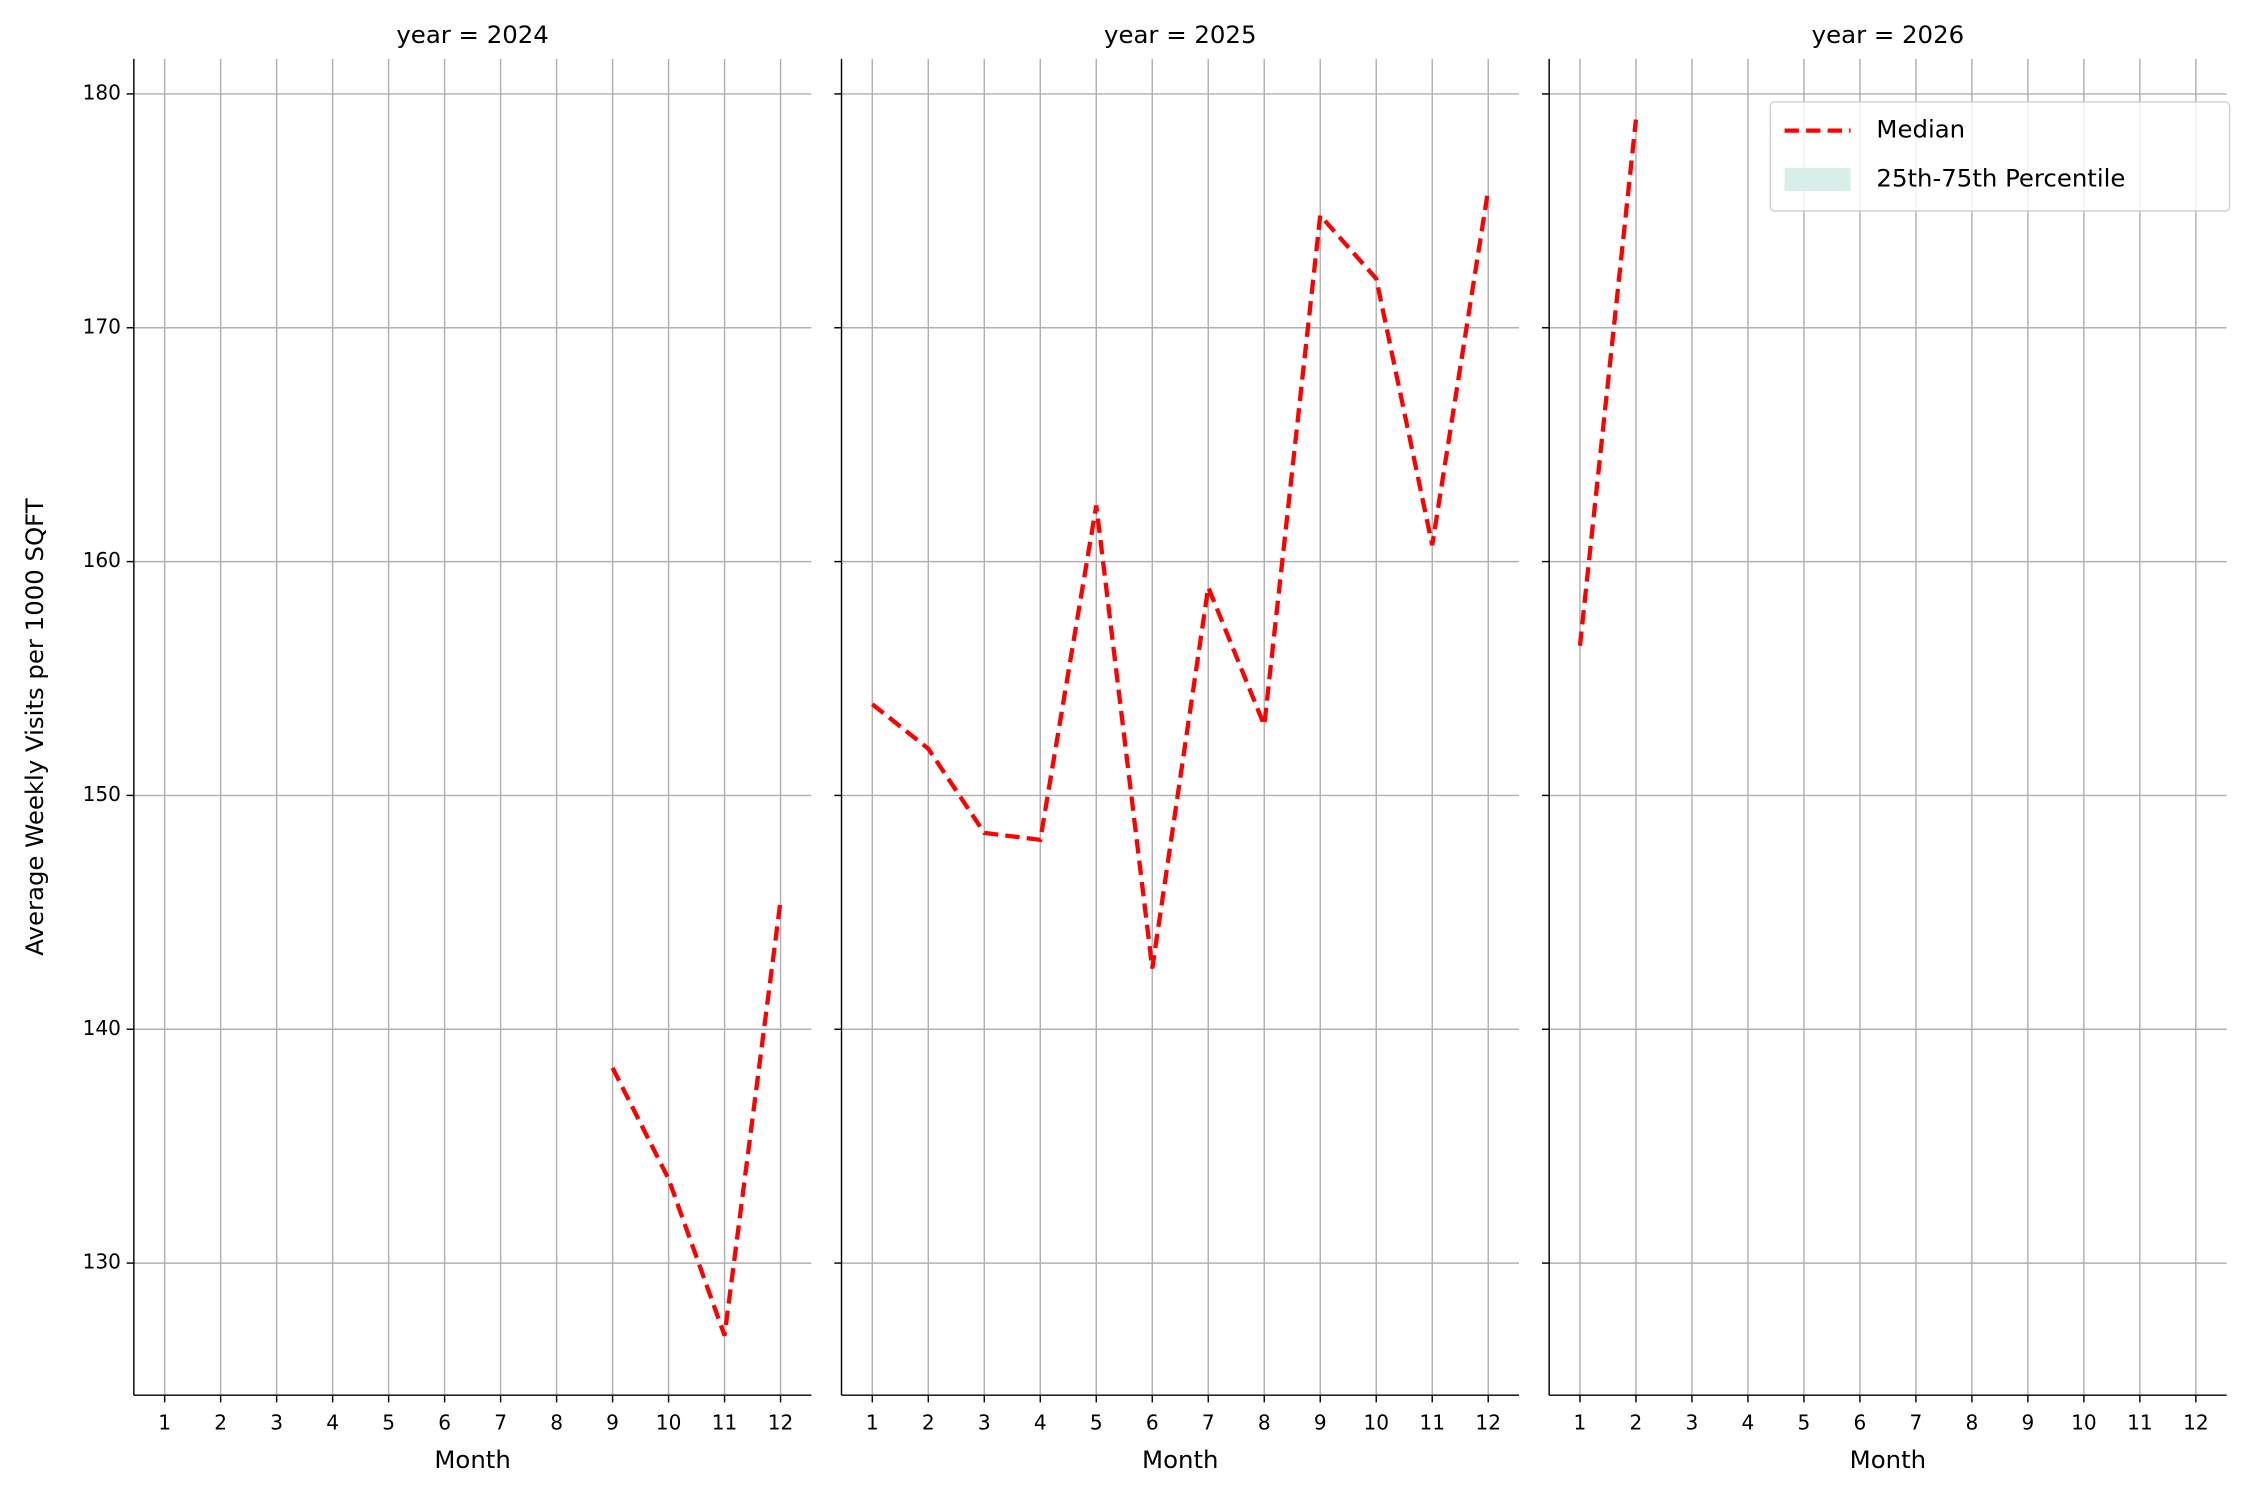  What do you see at coordinates (102, 794) in the screenshot?
I see `y-tick-label: 150` at bounding box center [102, 794].